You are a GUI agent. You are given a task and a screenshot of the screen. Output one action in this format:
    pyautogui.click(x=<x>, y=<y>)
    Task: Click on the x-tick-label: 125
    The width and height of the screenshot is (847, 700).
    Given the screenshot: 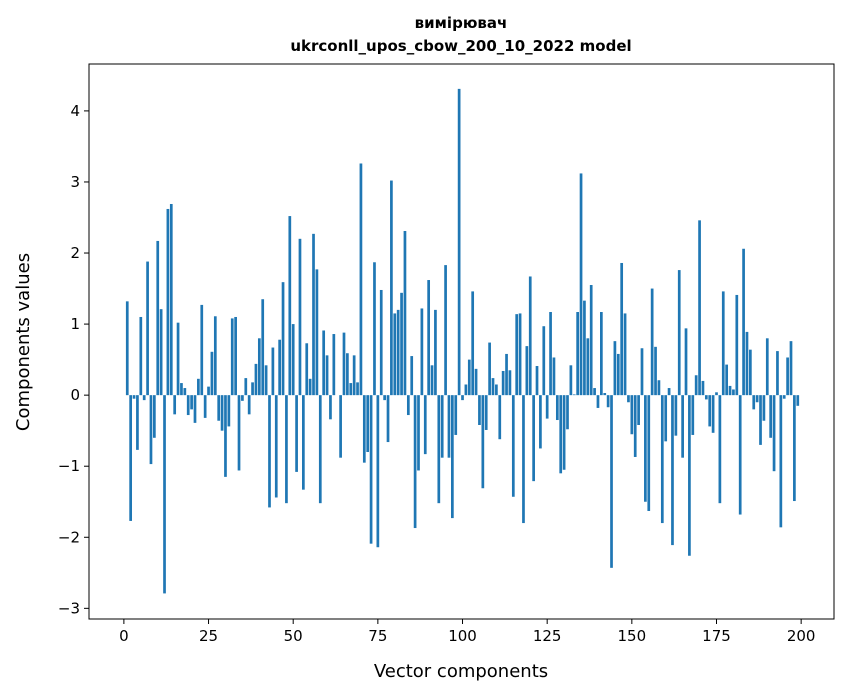 What is the action you would take?
    pyautogui.click(x=547, y=636)
    